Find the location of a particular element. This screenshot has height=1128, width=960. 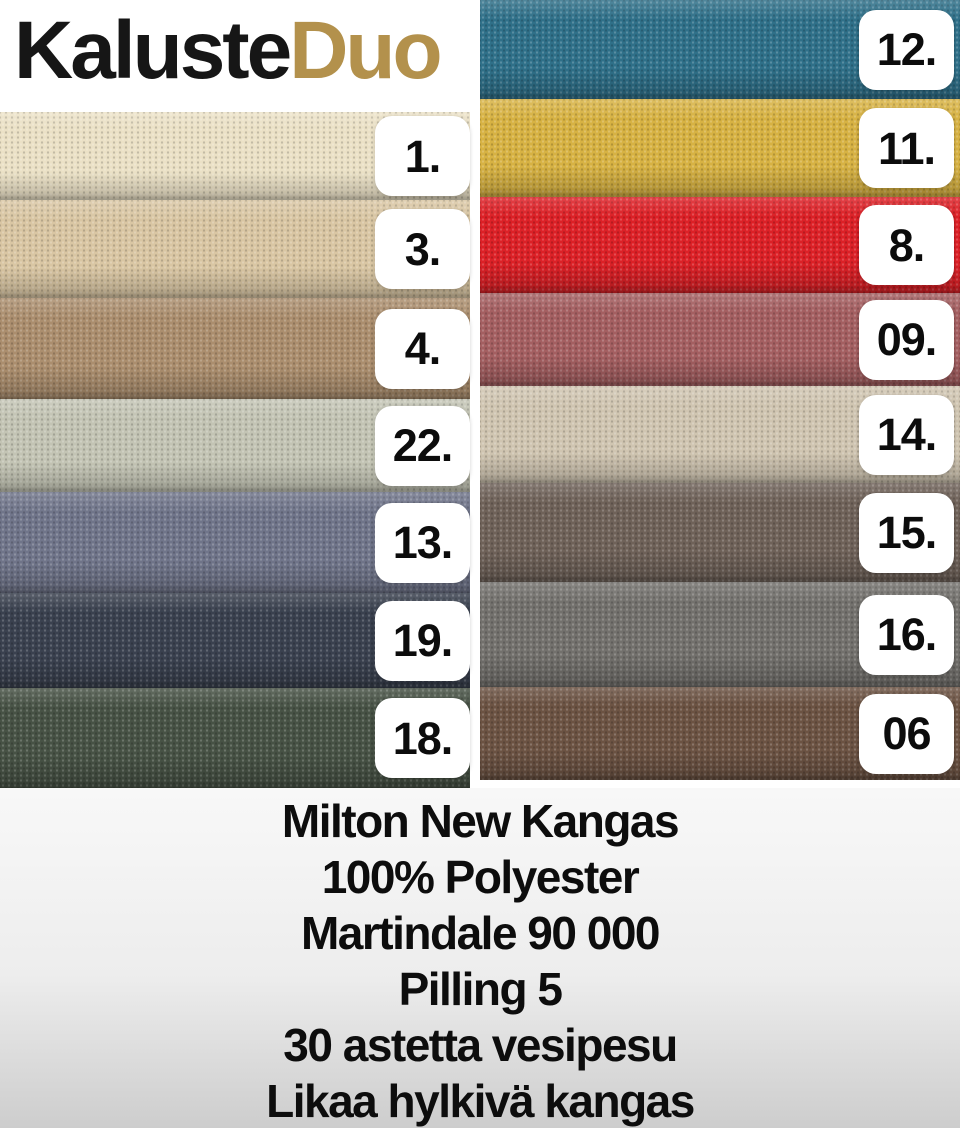

swatch-number: 8. is located at coordinates (907, 245).